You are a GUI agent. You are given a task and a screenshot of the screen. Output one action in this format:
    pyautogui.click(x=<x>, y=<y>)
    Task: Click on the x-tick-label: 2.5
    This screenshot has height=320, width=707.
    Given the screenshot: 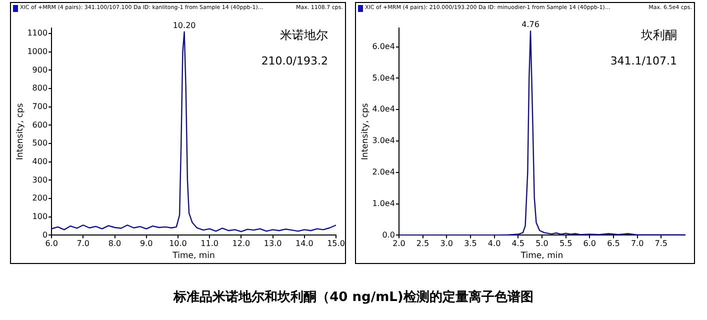 What is the action you would take?
    pyautogui.click(x=423, y=243)
    